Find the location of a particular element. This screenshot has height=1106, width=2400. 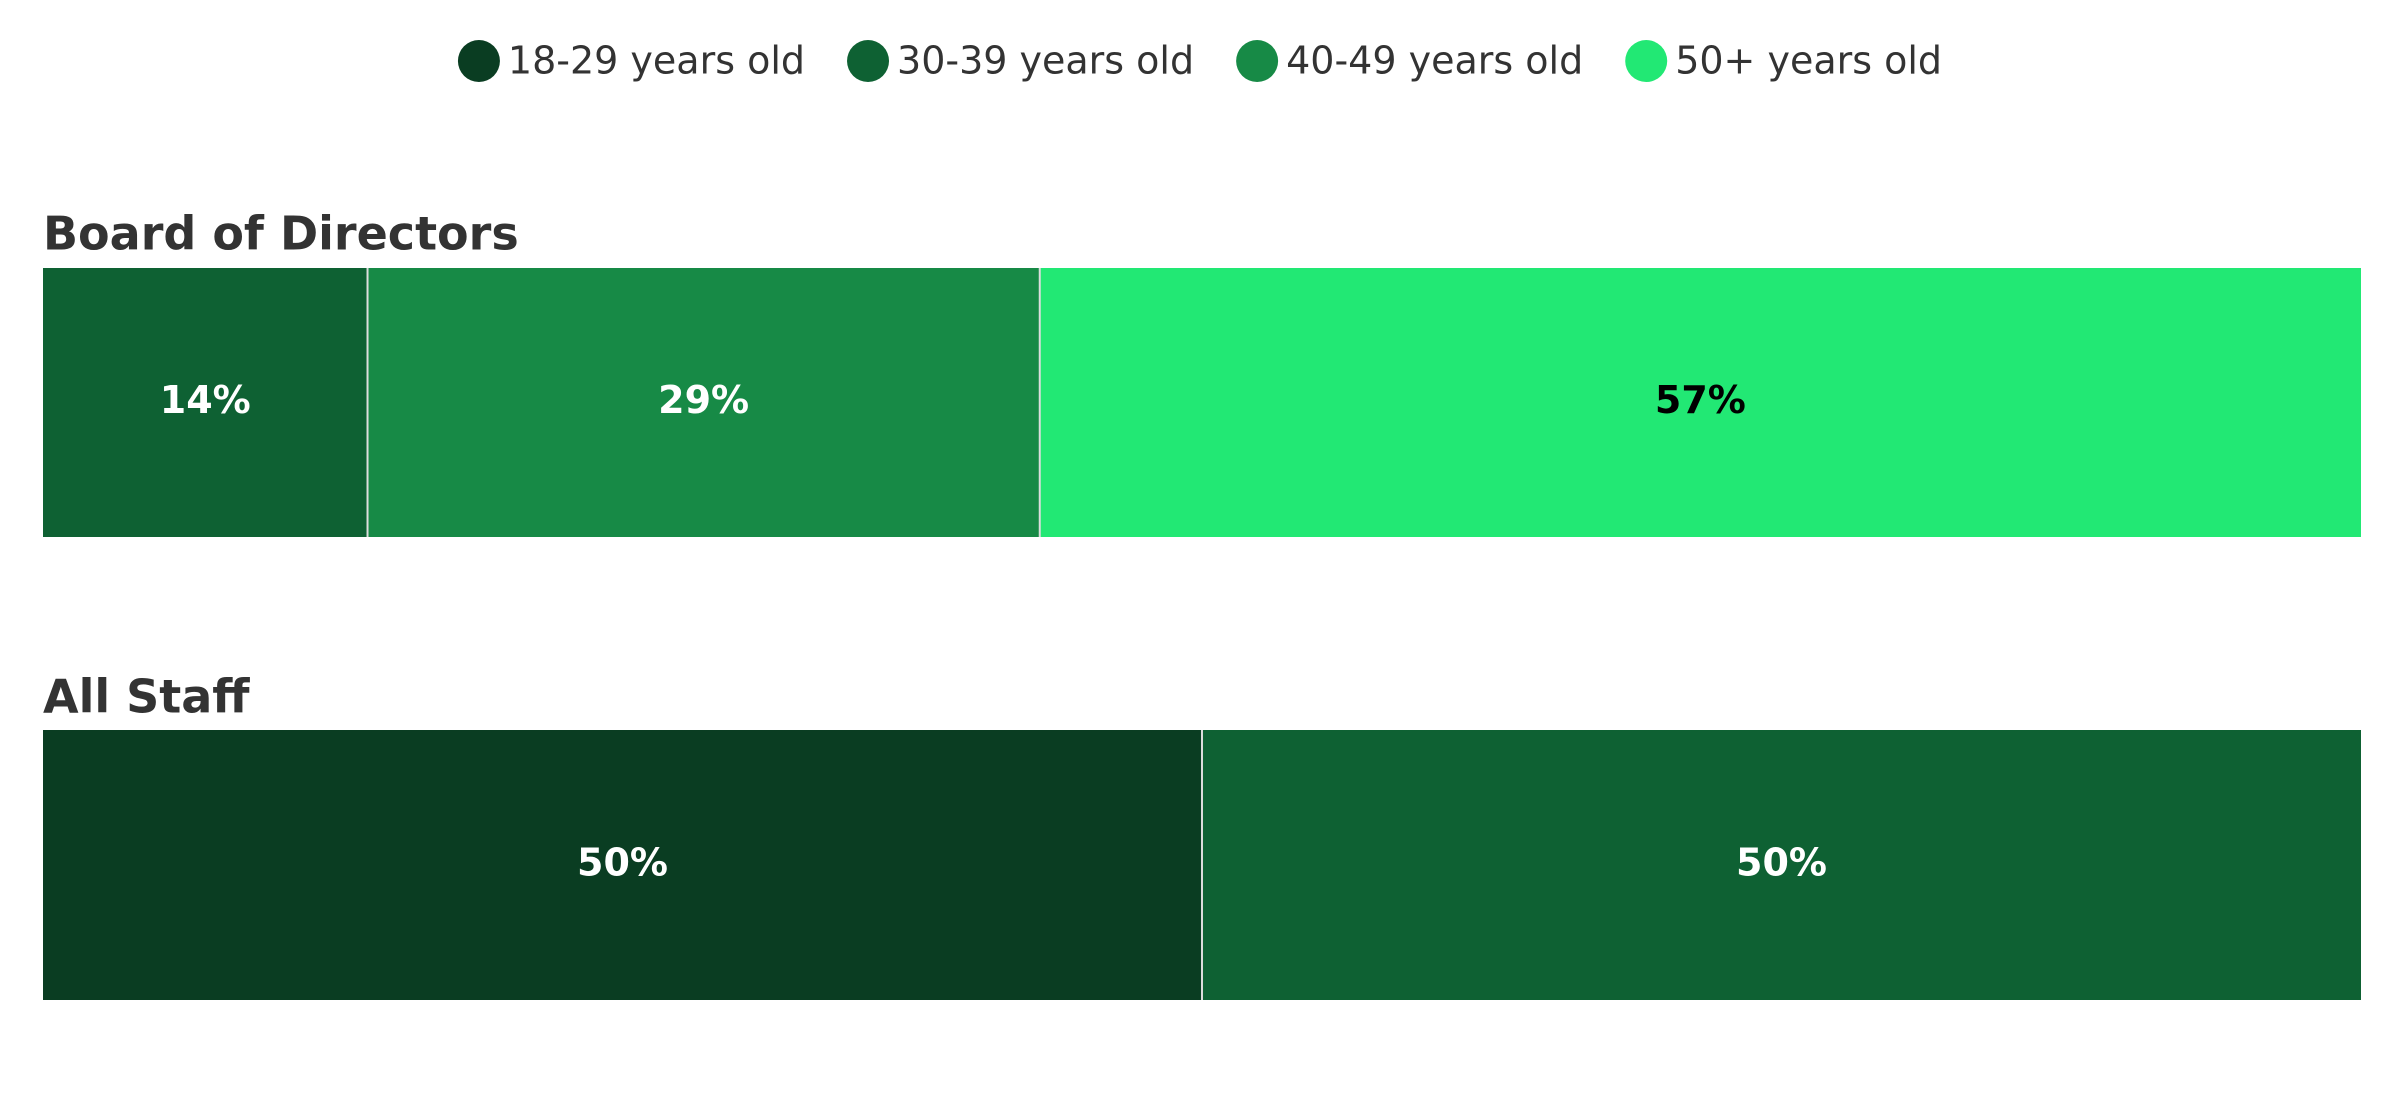

value-label: 29% is located at coordinates (703, 400).